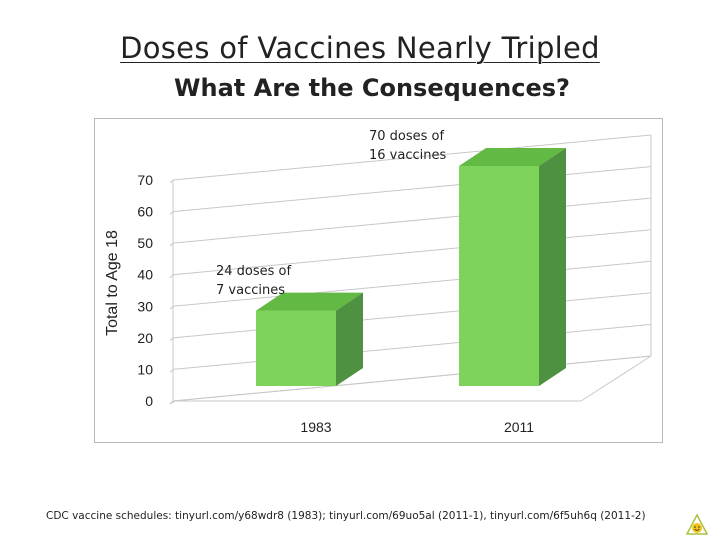  Describe the element at coordinates (145, 180) in the screenshot. I see `y-tick-label: 70` at that location.